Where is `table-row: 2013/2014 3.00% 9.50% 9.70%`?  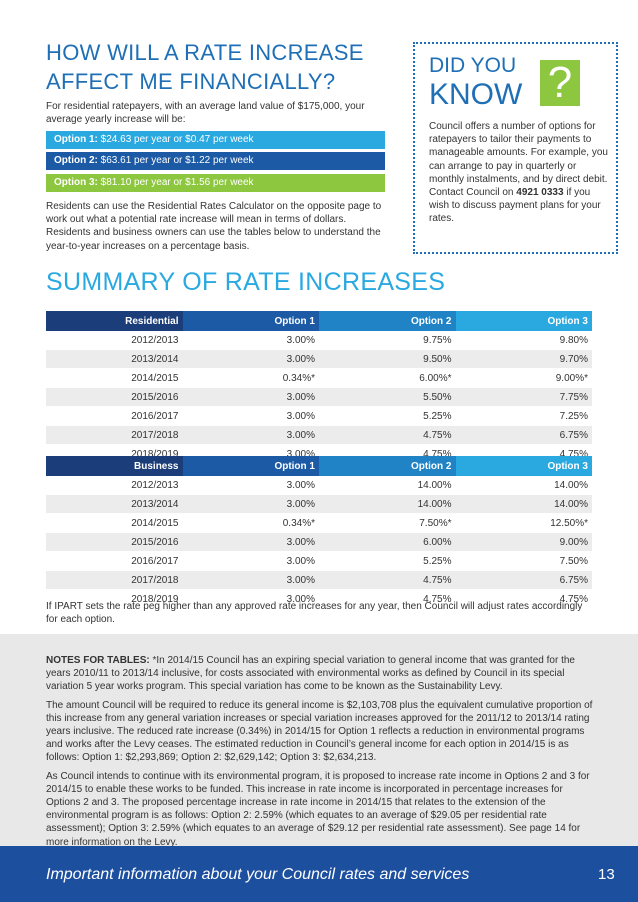 table-row: 2013/2014 3.00% 9.50% 9.70% is located at coordinates (319, 359).